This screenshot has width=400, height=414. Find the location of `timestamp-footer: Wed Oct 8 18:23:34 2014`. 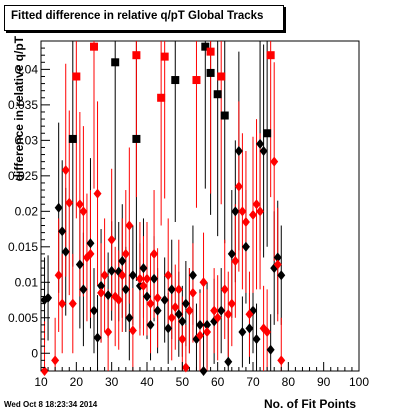

timestamp-footer: Wed Oct 8 18:23:34 2014 is located at coordinates (51, 404).